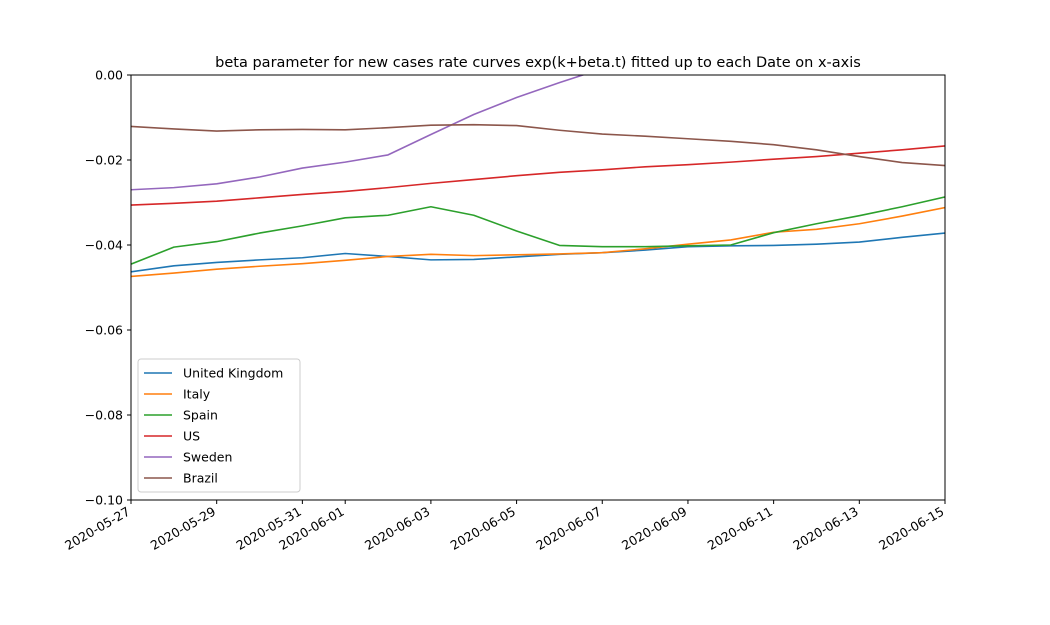 This screenshot has width=1050, height=625. Describe the element at coordinates (104, 500) in the screenshot. I see `y-tick-label: −0.10` at that location.